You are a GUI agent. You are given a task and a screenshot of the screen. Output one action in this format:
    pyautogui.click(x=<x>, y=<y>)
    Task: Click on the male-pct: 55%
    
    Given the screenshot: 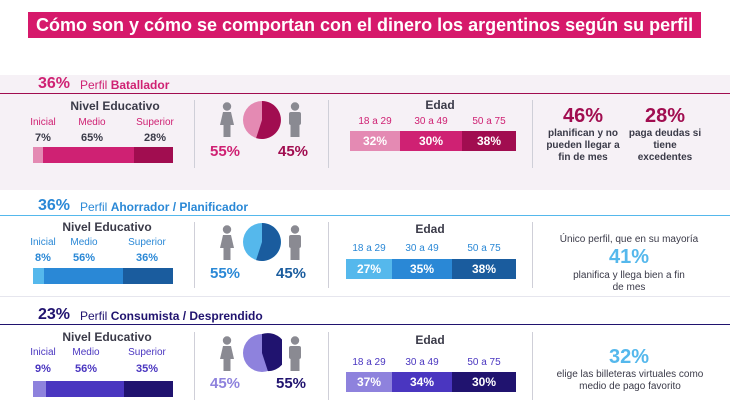 What is the action you would take?
    pyautogui.click(x=291, y=383)
    